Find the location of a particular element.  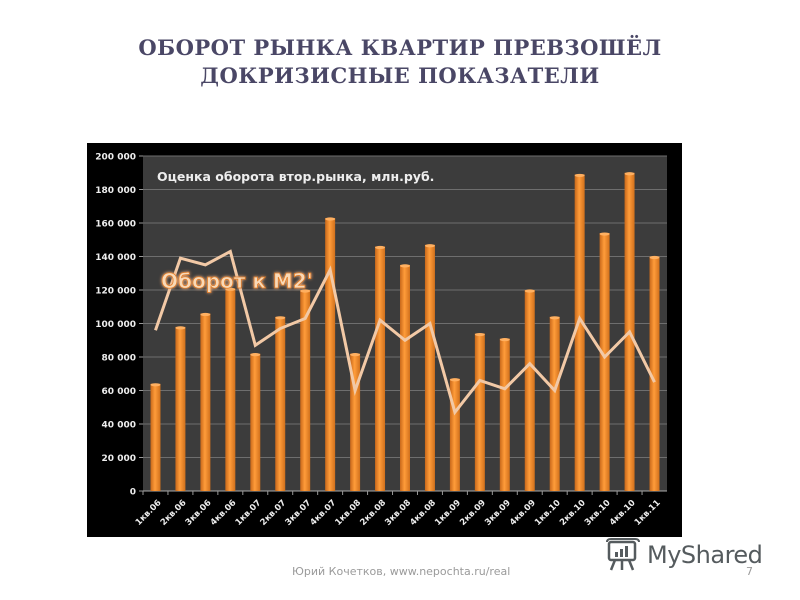

watermark-text: MyShared is located at coordinates (705, 555).